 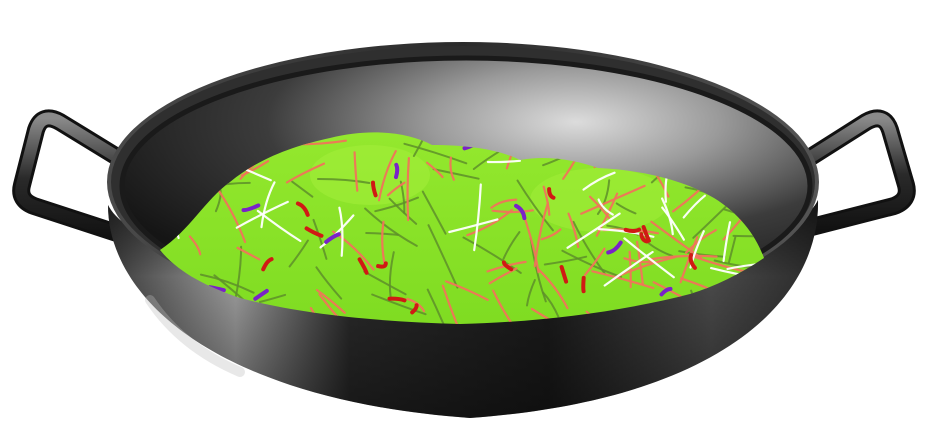 I want to click on left-handle-icon, so click(x=76, y=178).